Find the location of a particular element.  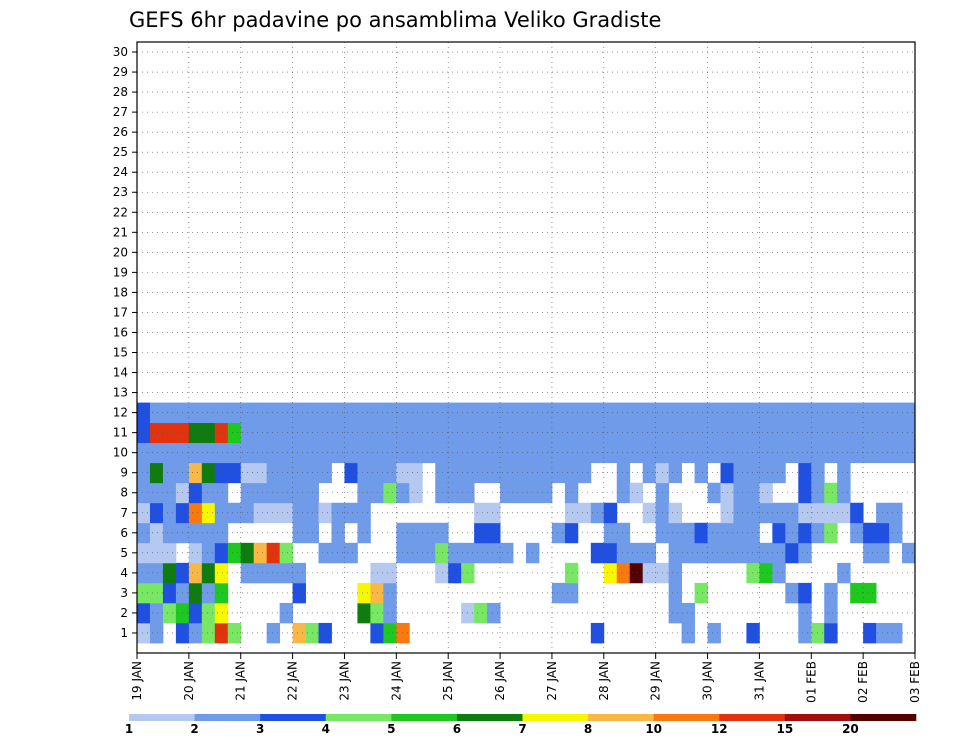

y-tick-label: 6 is located at coordinates (124, 533).